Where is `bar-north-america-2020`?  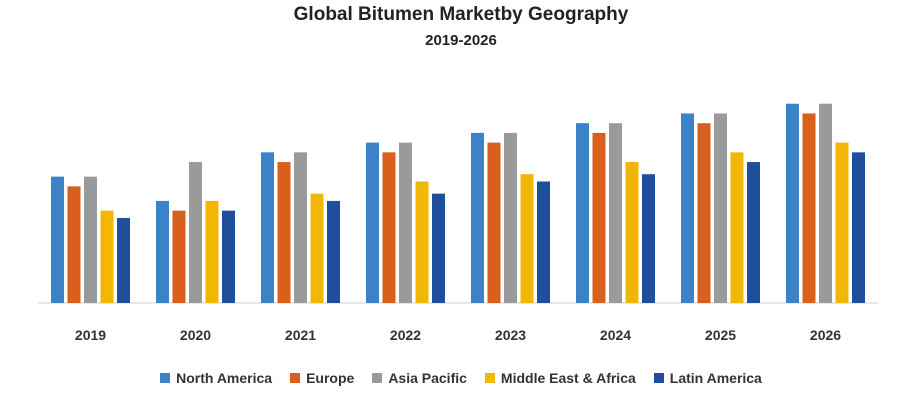
bar-north-america-2020 is located at coordinates (162, 251).